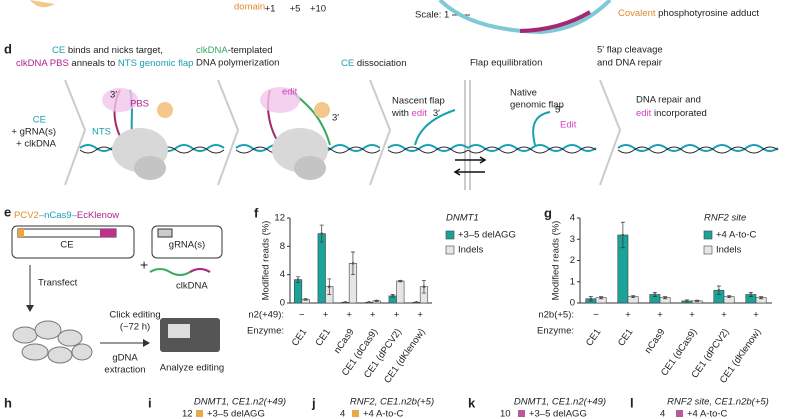 This screenshot has width=800, height=419. What do you see at coordinates (537, 105) in the screenshot?
I see `text: genomic flap` at bounding box center [537, 105].